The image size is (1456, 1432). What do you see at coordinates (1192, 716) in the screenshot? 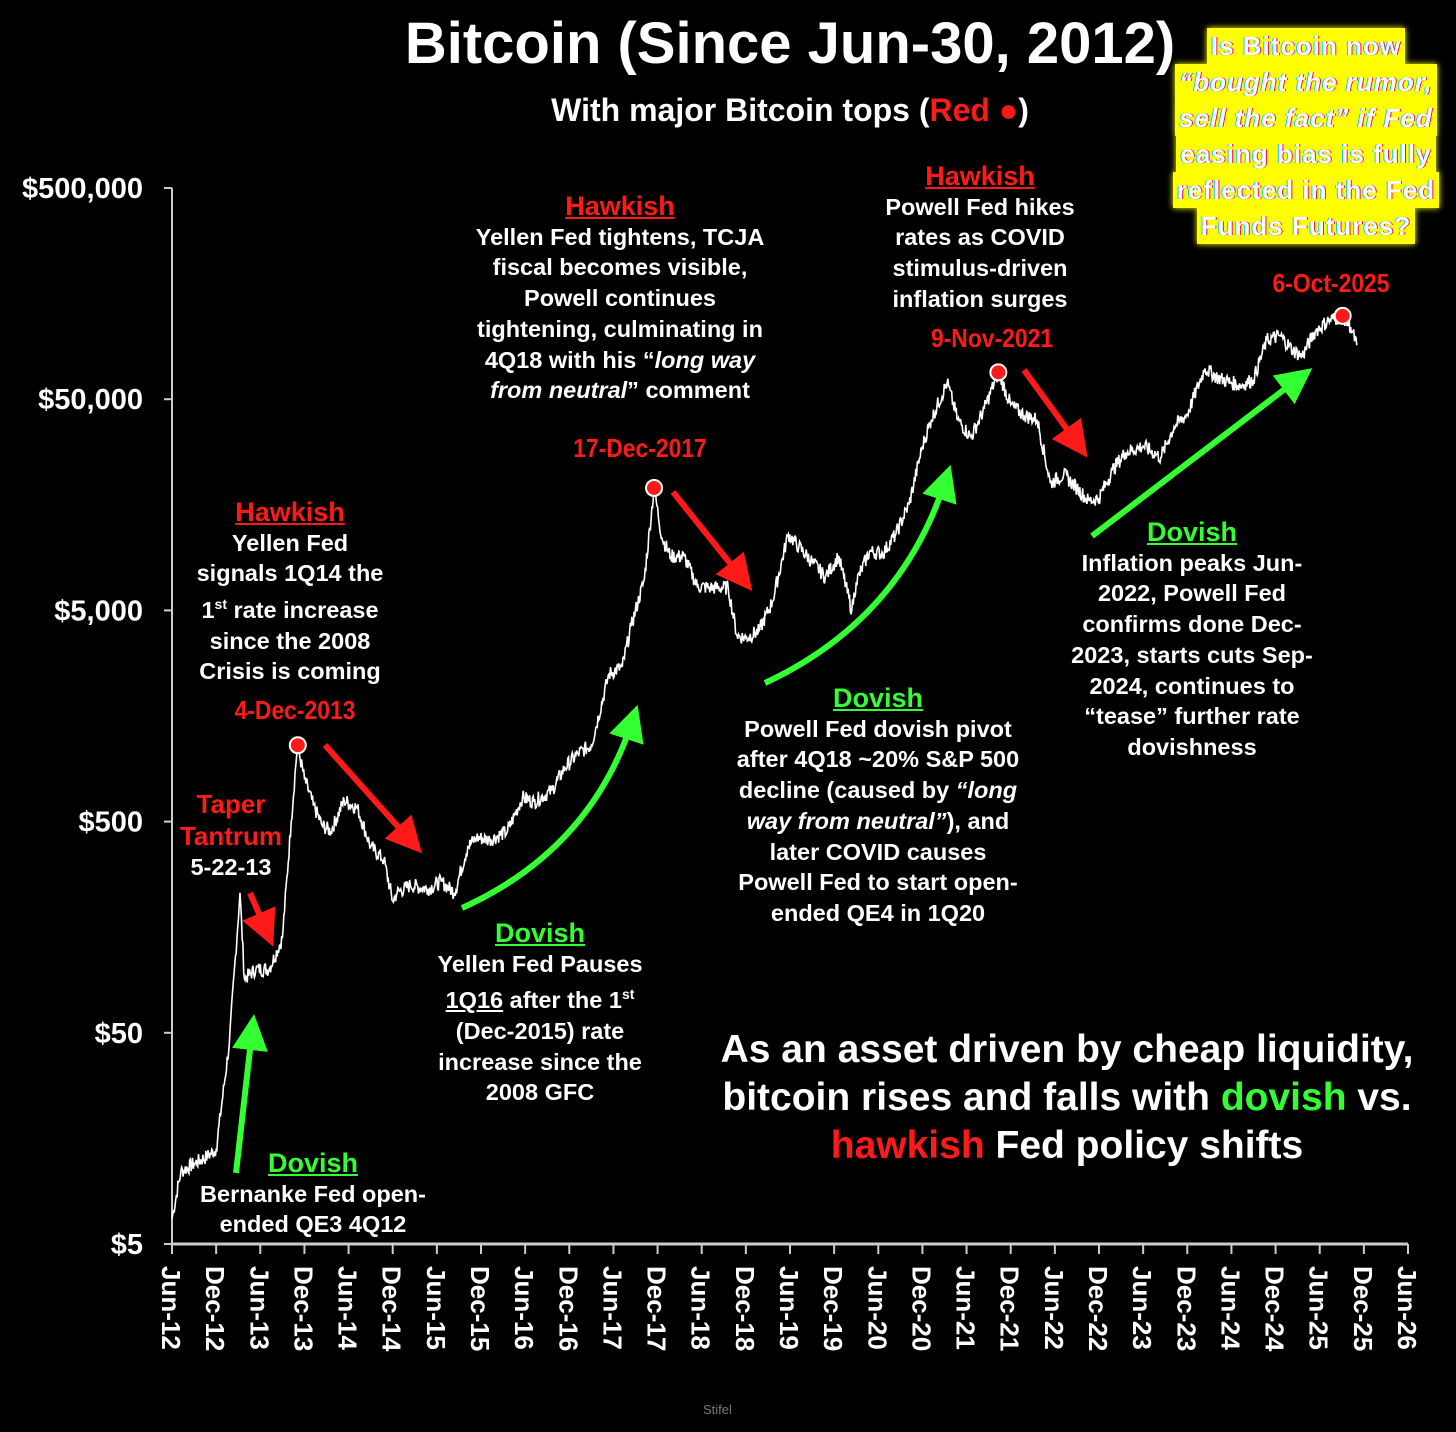
I see `annotation-line: “tease” further rate` at bounding box center [1192, 716].